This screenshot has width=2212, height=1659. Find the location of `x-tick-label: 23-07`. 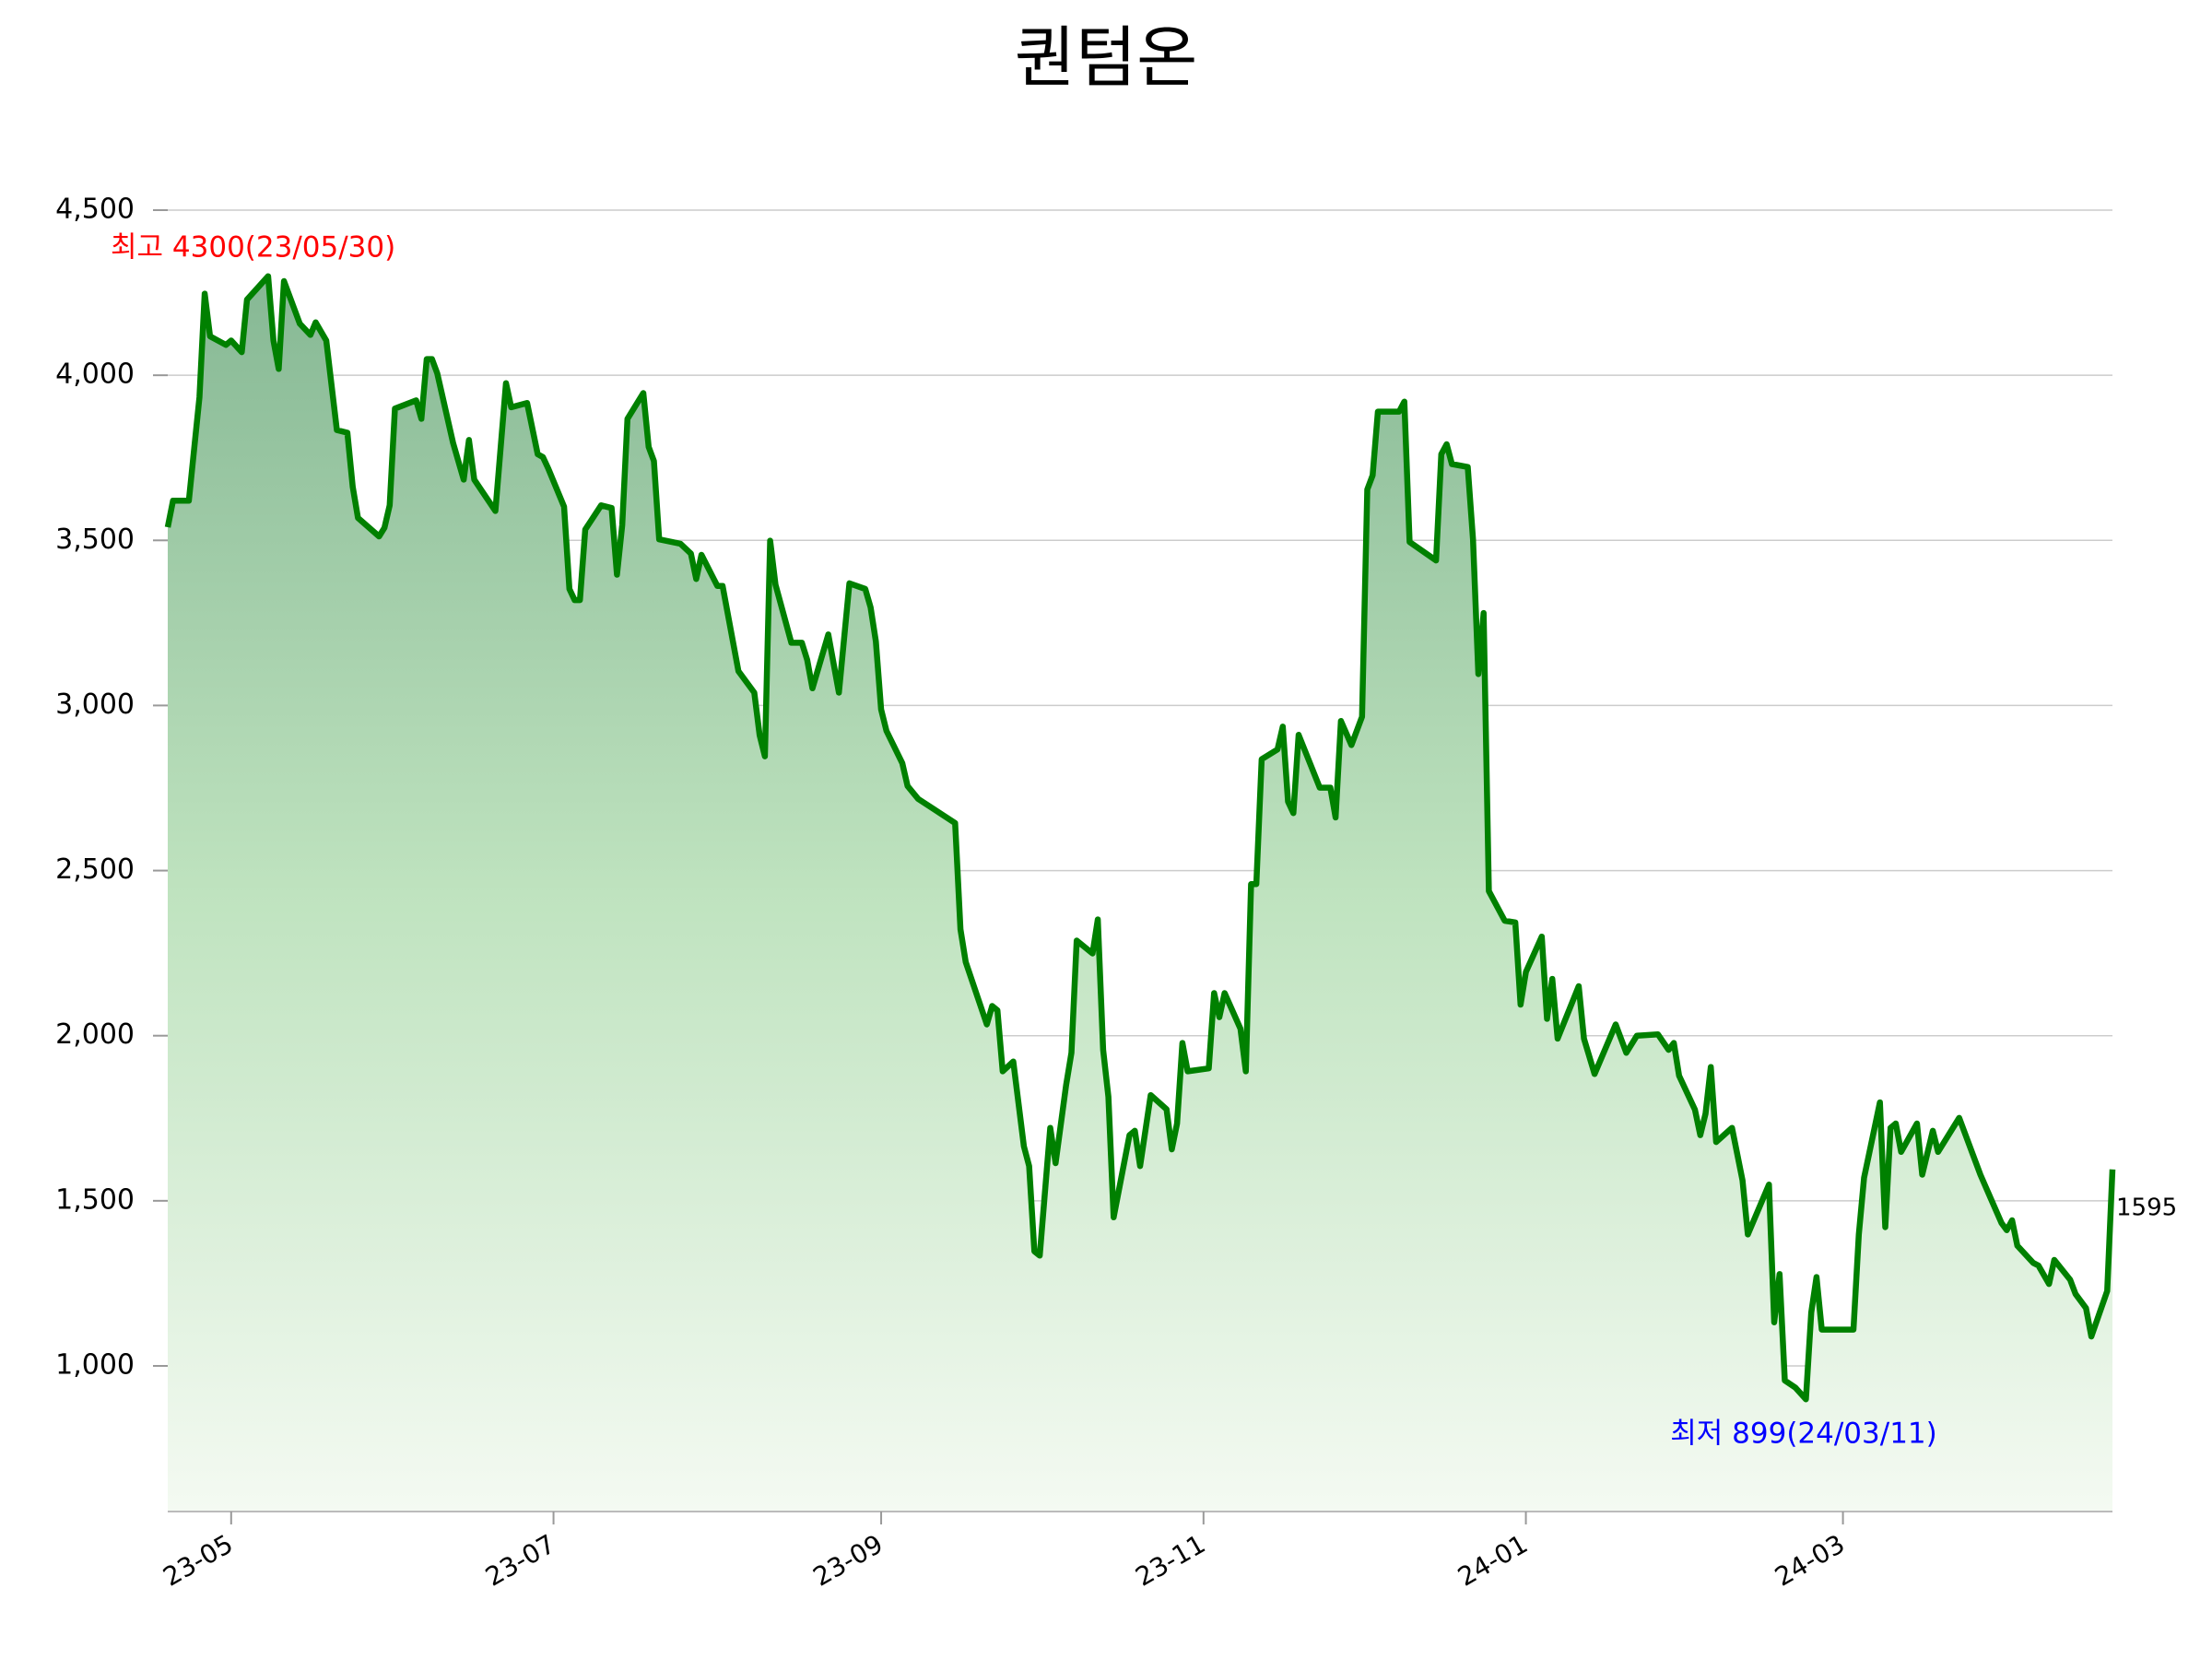

x-tick-label: 23-07 is located at coordinates (520, 1560).